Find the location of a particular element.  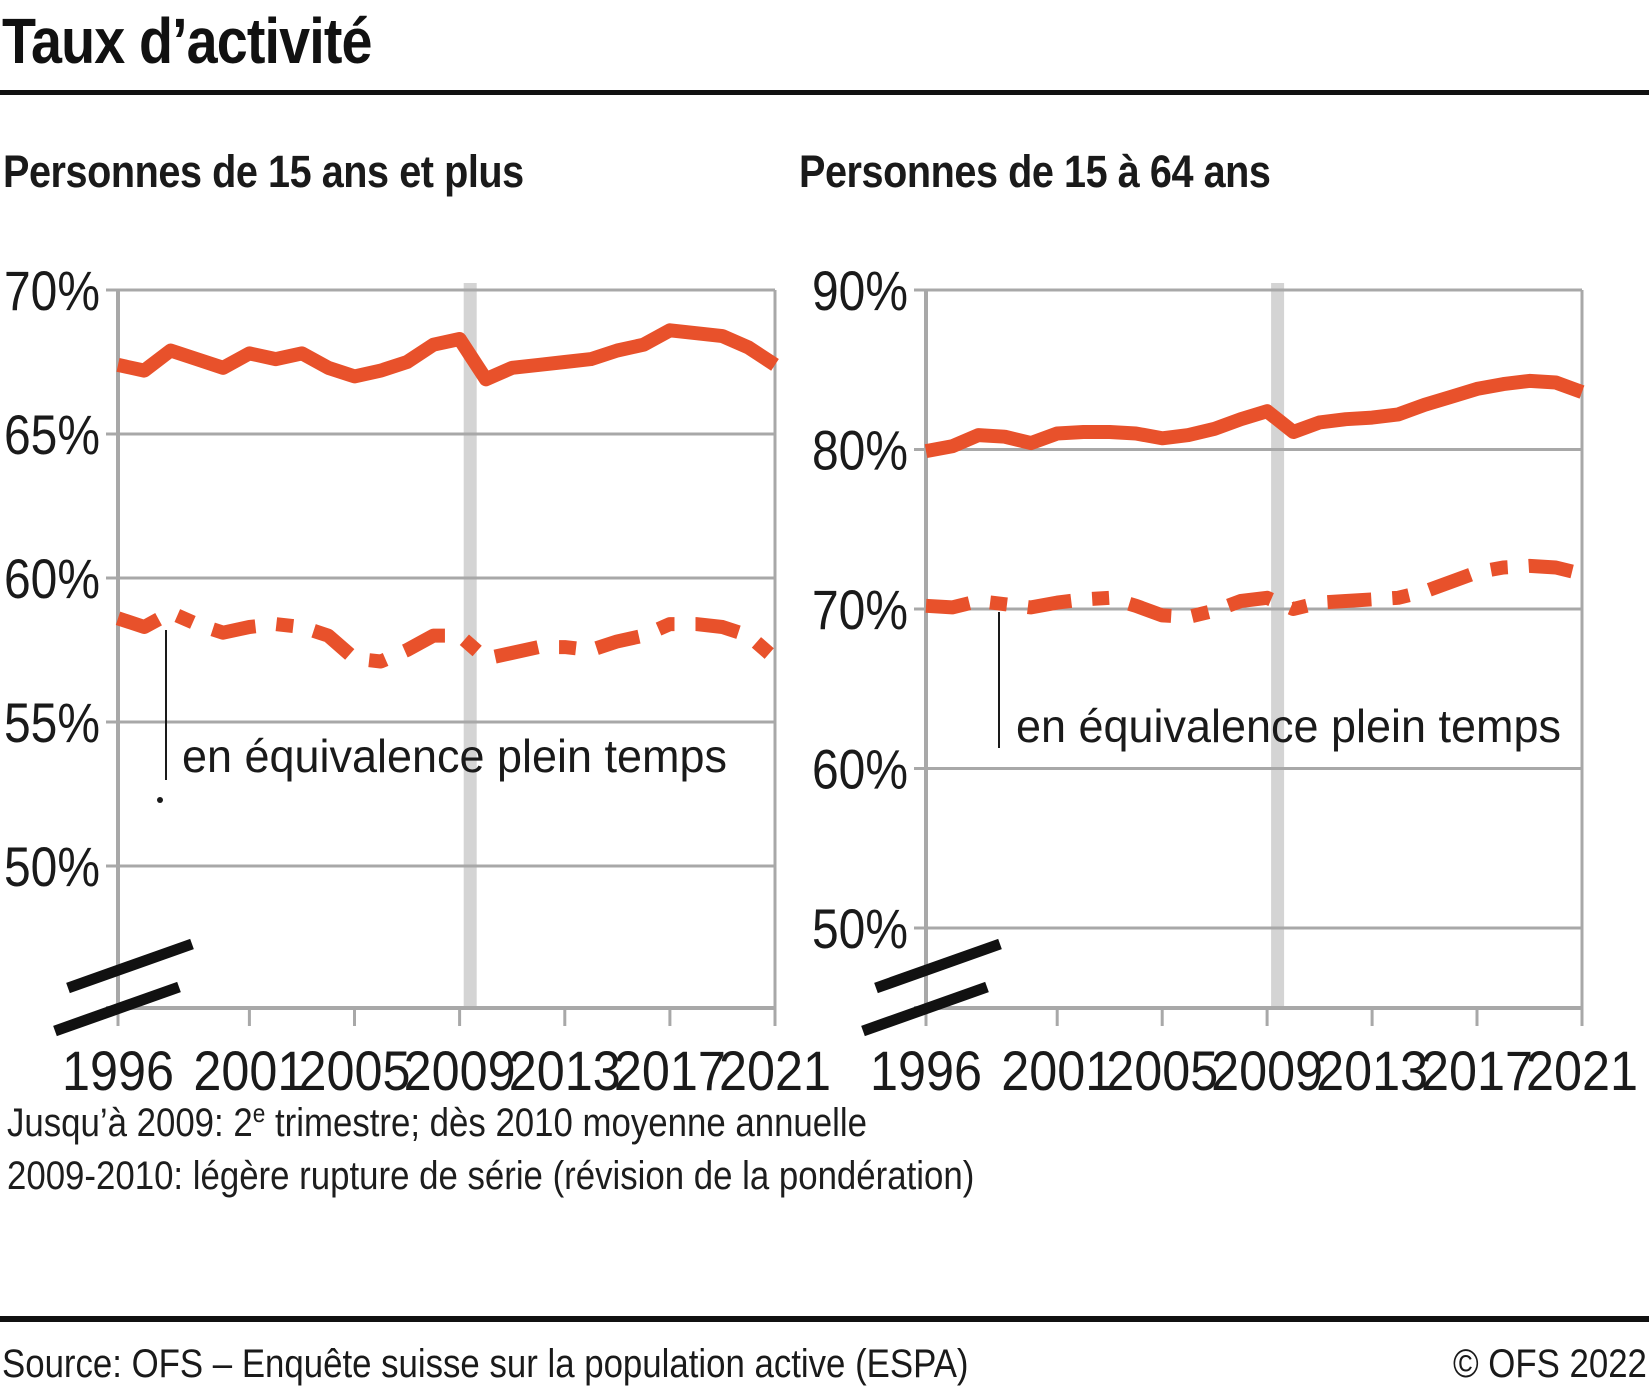

y-axis-labels: 90% 80% 70% 60% 50% is located at coordinates (860, 609).